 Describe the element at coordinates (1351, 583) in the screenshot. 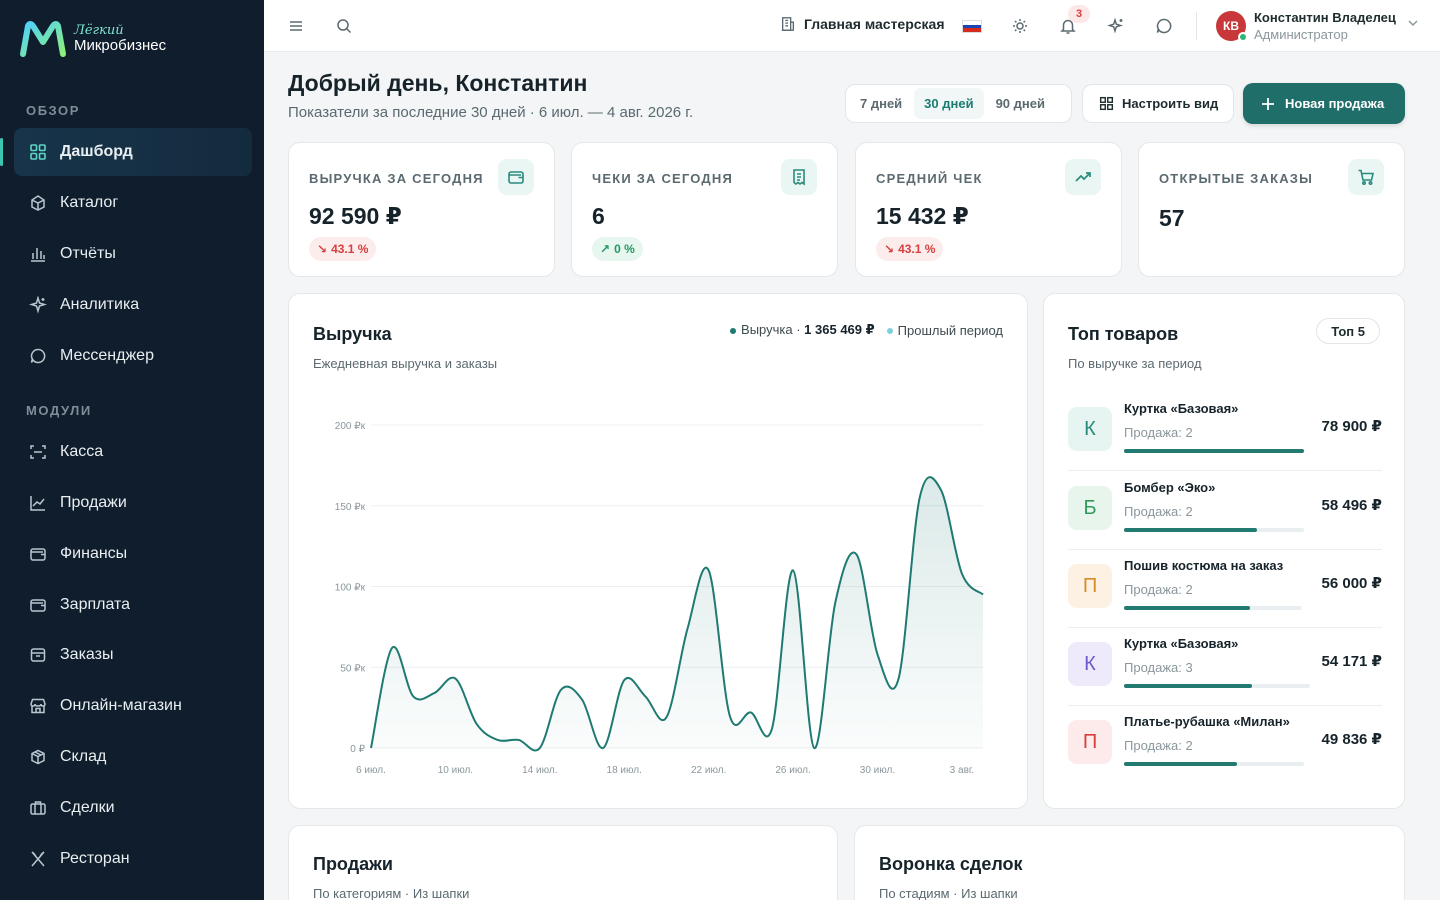

I see `product-revenue: 56 000 ₽` at that location.